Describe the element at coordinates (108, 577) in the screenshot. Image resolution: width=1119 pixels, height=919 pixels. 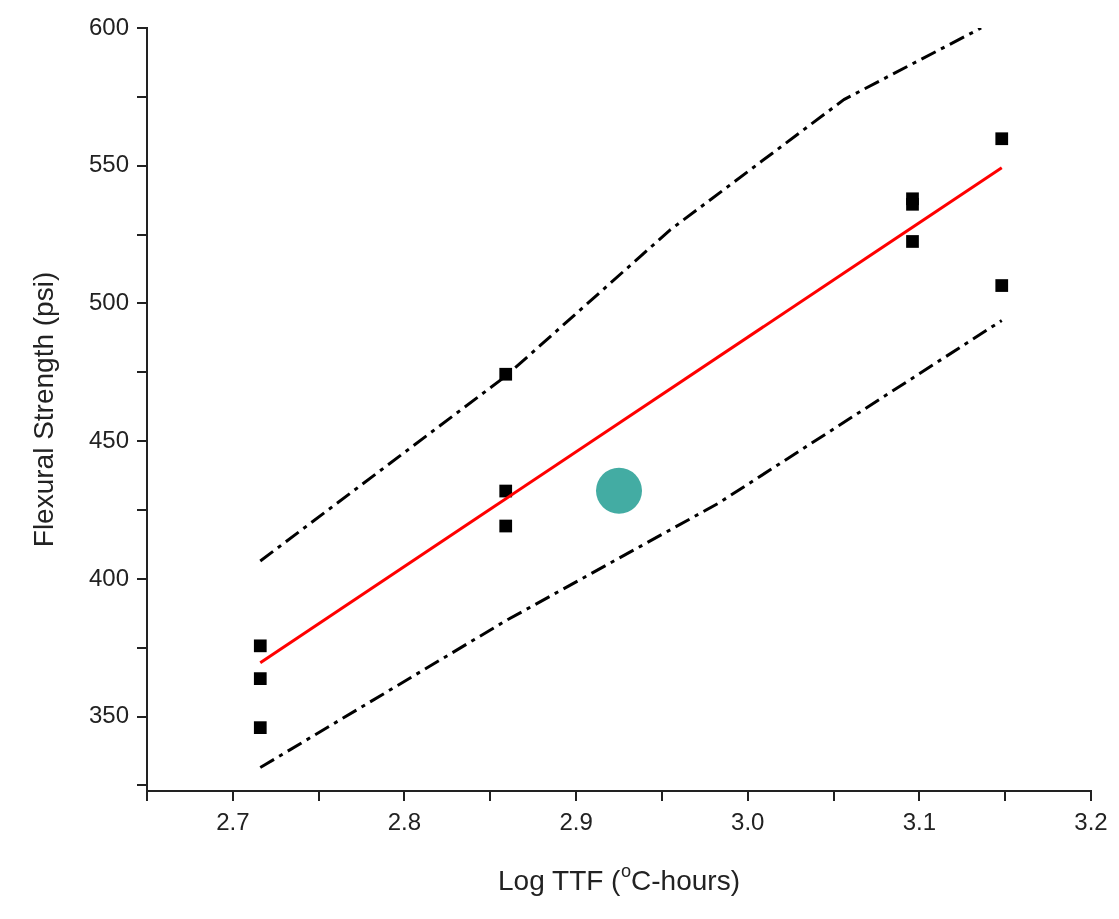
I see `y-tick-label: 400` at that location.